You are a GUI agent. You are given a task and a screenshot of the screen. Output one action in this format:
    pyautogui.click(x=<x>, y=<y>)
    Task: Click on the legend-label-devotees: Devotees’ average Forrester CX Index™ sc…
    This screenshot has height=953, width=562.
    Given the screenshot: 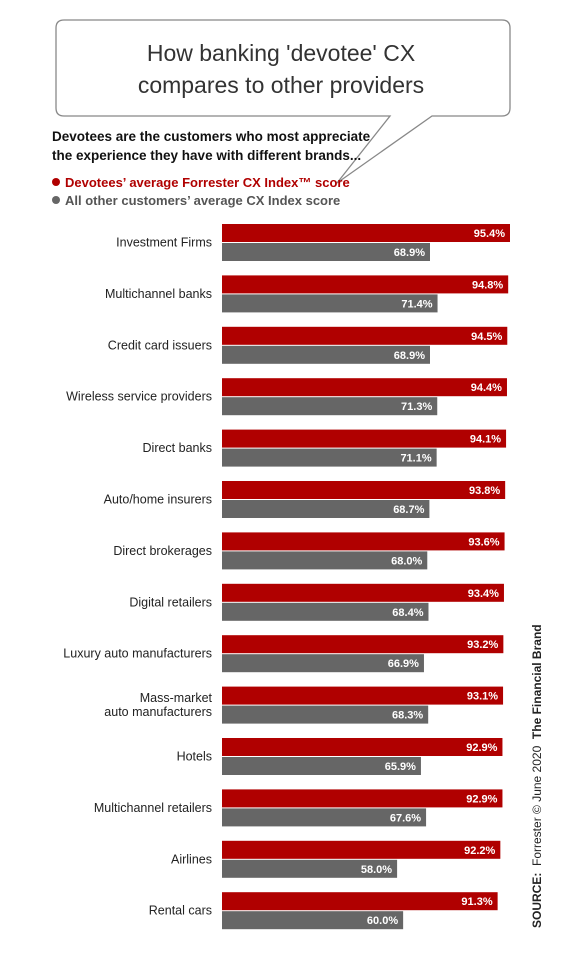 What is the action you would take?
    pyautogui.click(x=207, y=182)
    